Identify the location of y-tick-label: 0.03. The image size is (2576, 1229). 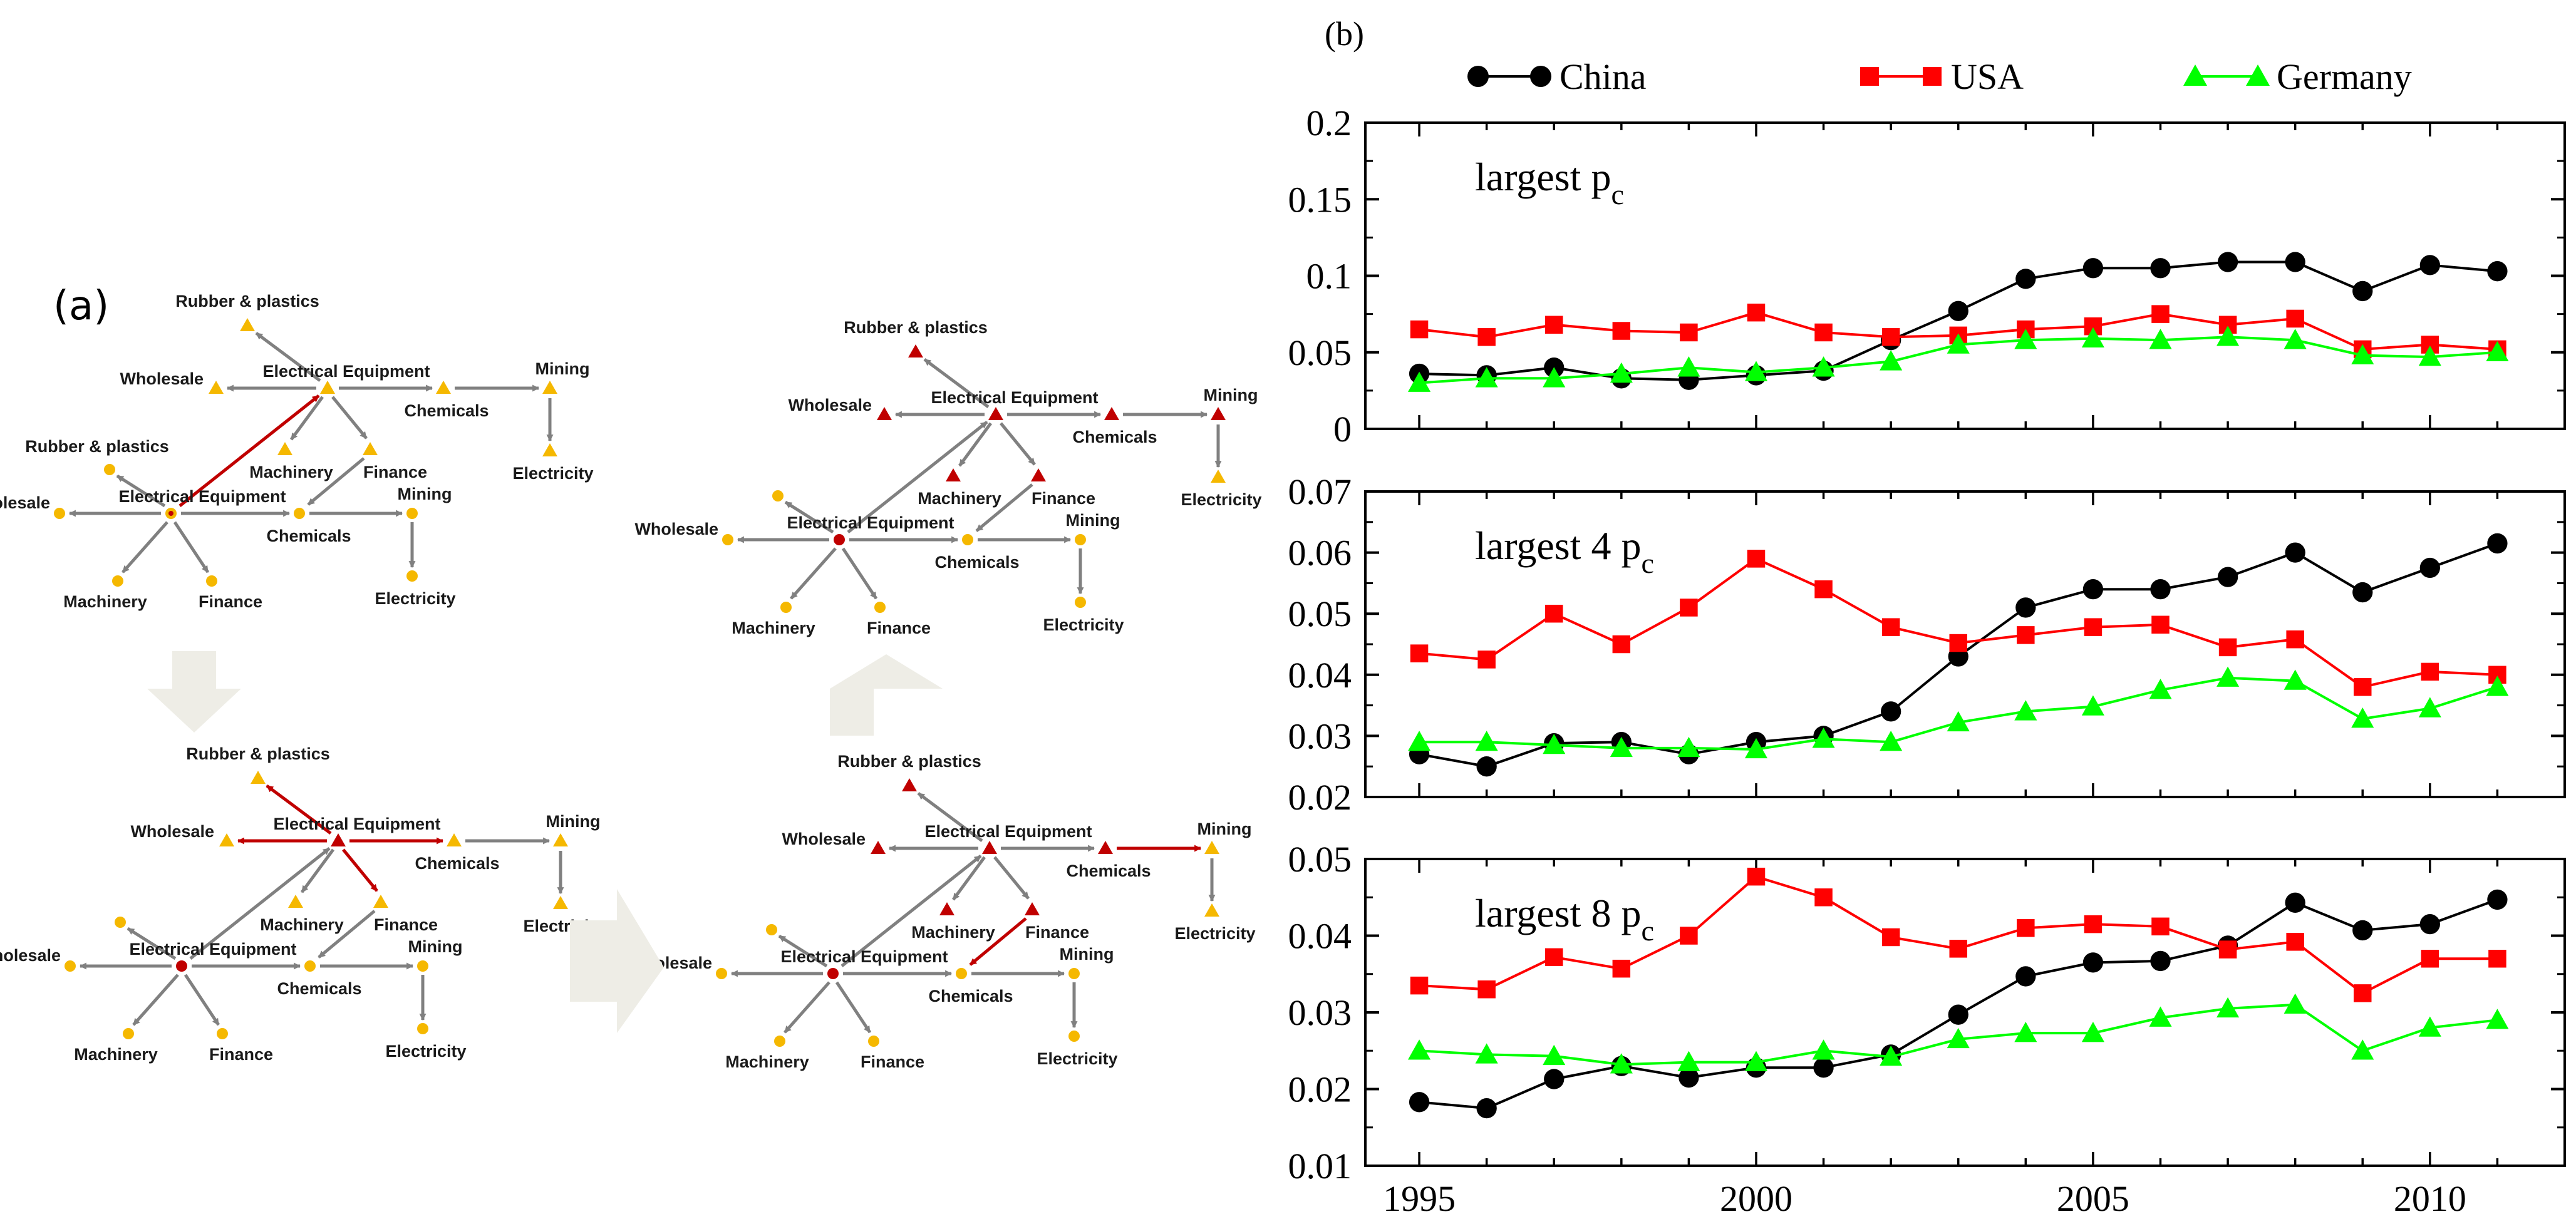
(1320, 1012).